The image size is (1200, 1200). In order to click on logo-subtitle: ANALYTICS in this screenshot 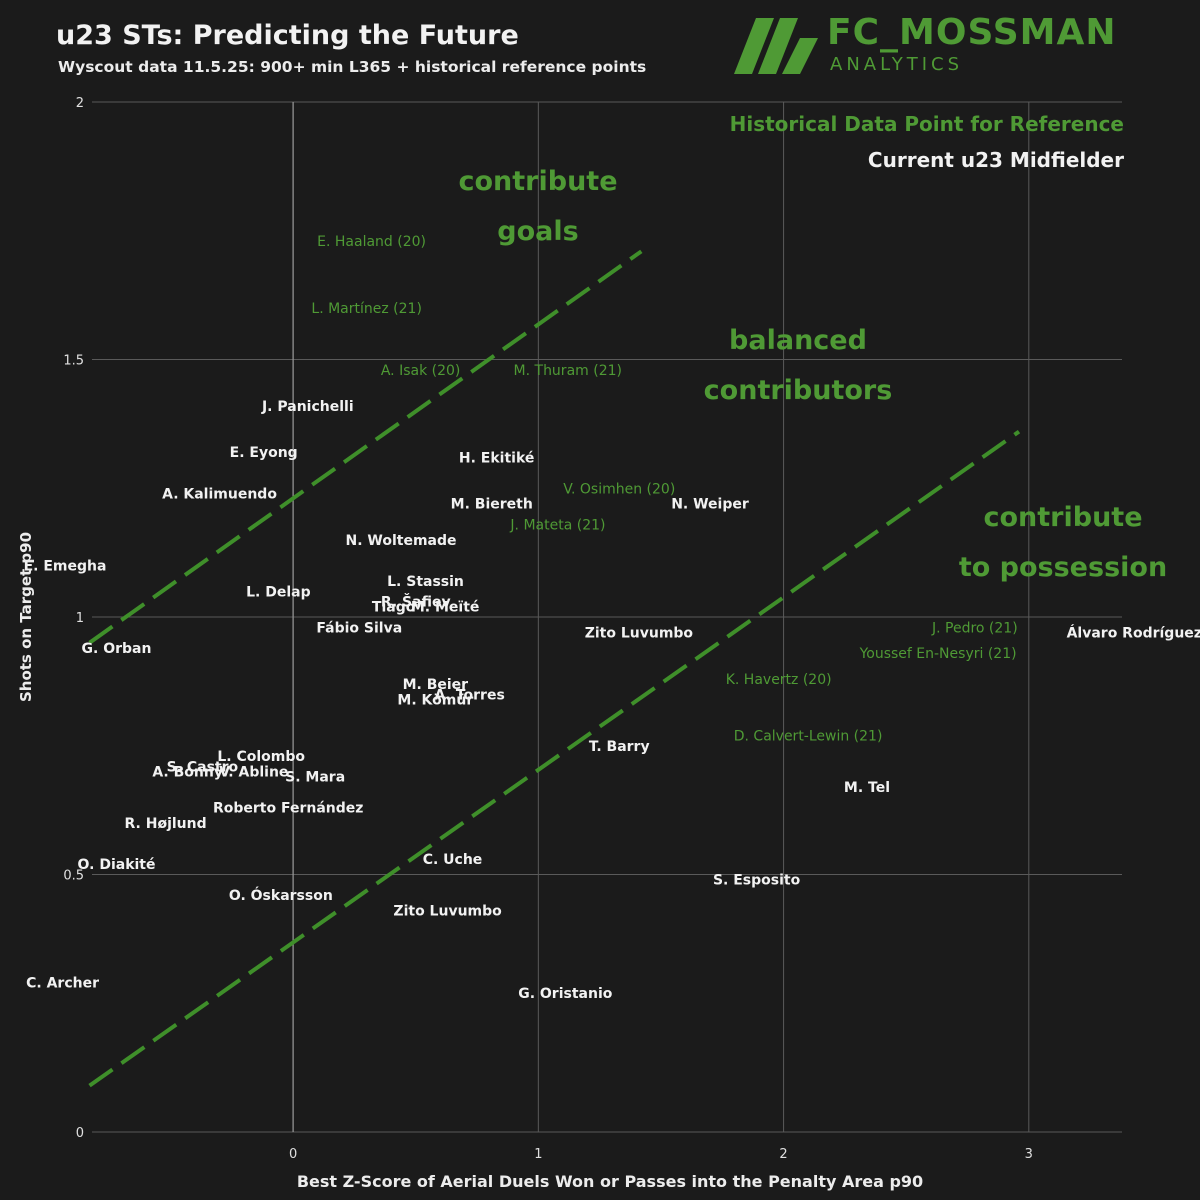, I will do `click(897, 64)`.